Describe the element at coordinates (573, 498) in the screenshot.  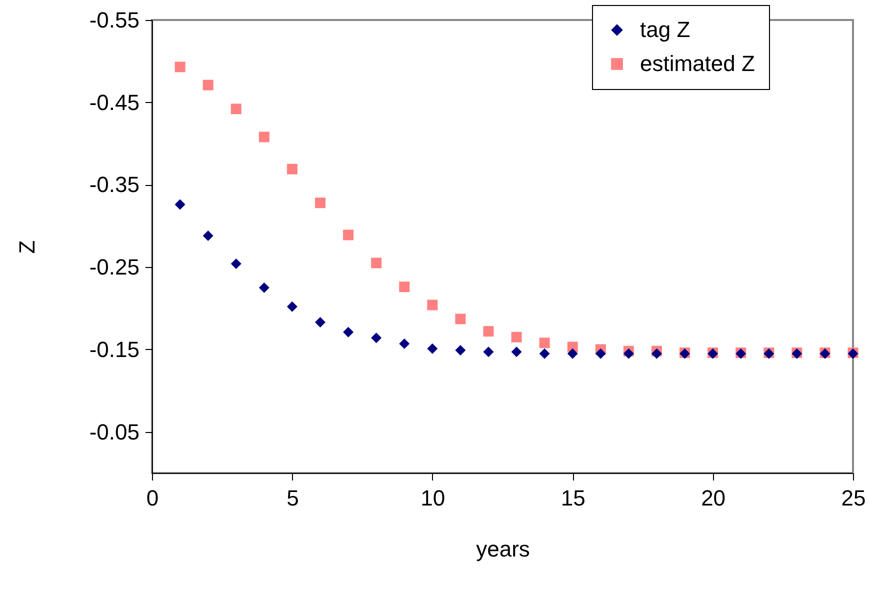
I see `x-tick-label: 15` at that location.